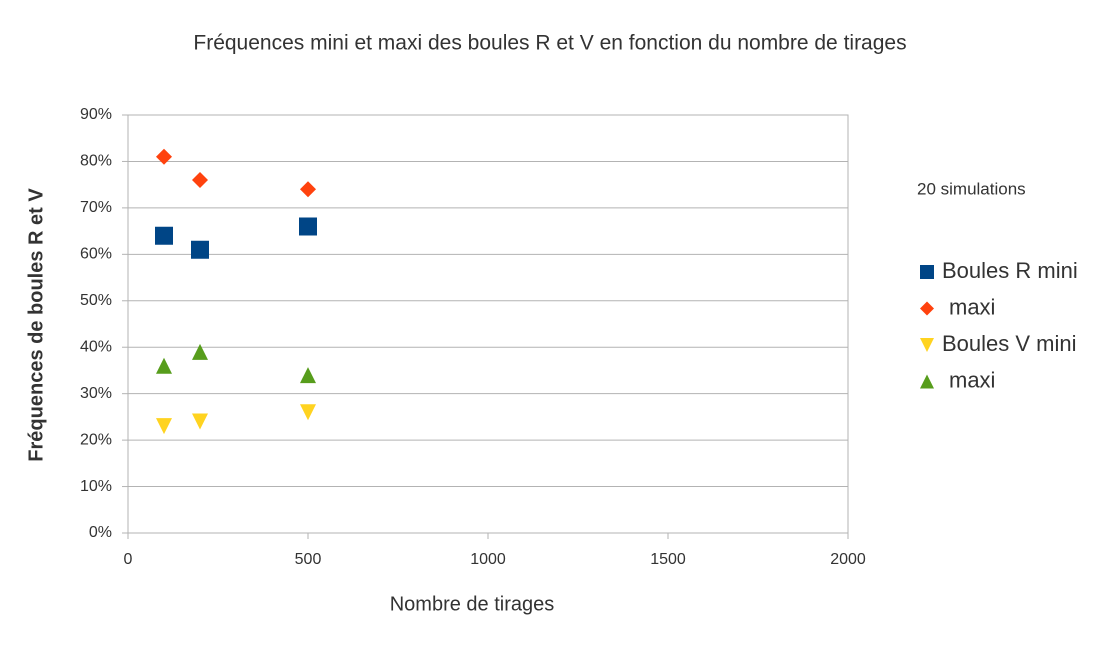  Describe the element at coordinates (128, 559) in the screenshot. I see `x-tick-label: 0` at that location.